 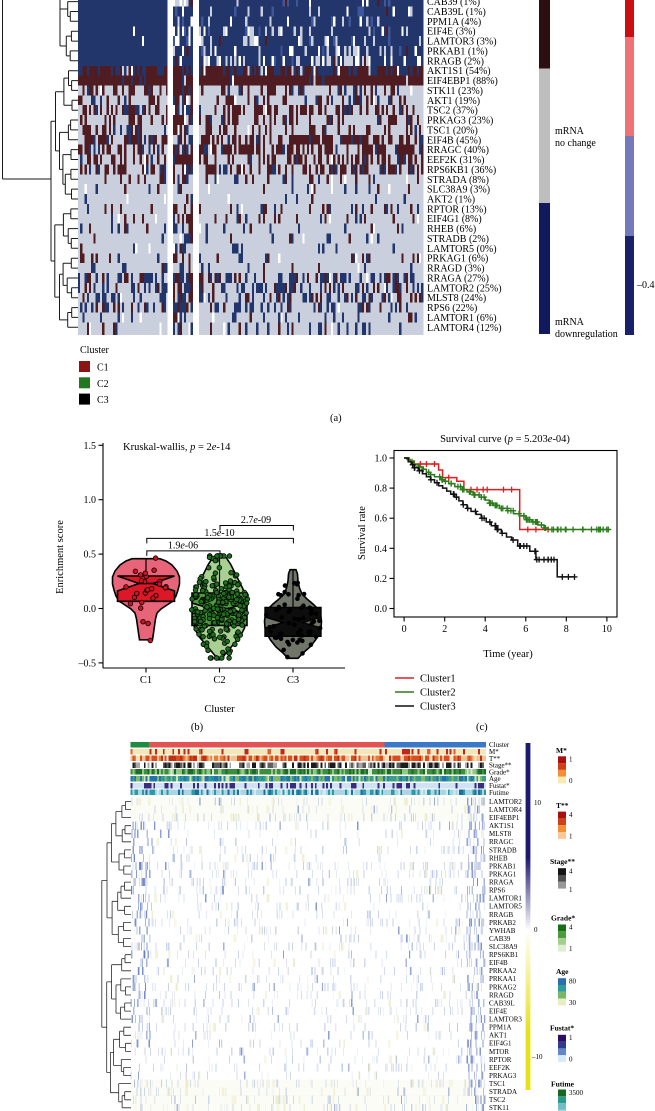 I want to click on svg-text: PRKAG3, so click(x=503, y=1076).